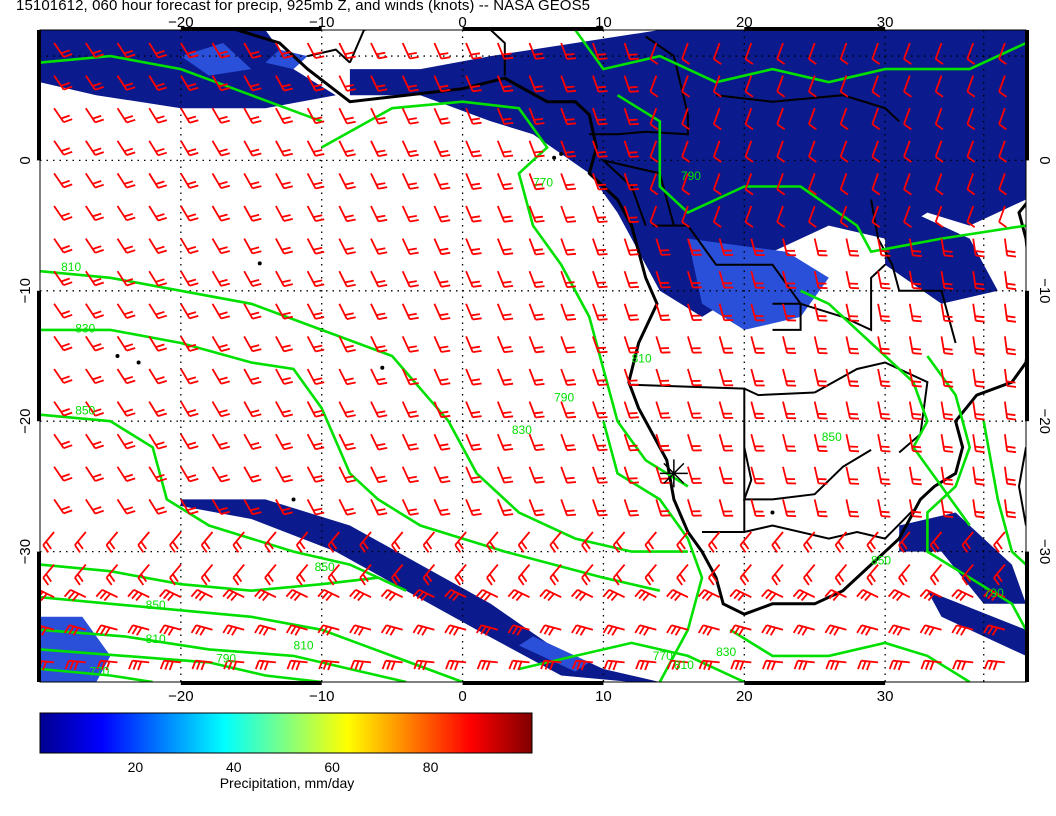 The width and height of the screenshot is (1056, 816). What do you see at coordinates (684, 665) in the screenshot?
I see `contour-label: 810` at bounding box center [684, 665].